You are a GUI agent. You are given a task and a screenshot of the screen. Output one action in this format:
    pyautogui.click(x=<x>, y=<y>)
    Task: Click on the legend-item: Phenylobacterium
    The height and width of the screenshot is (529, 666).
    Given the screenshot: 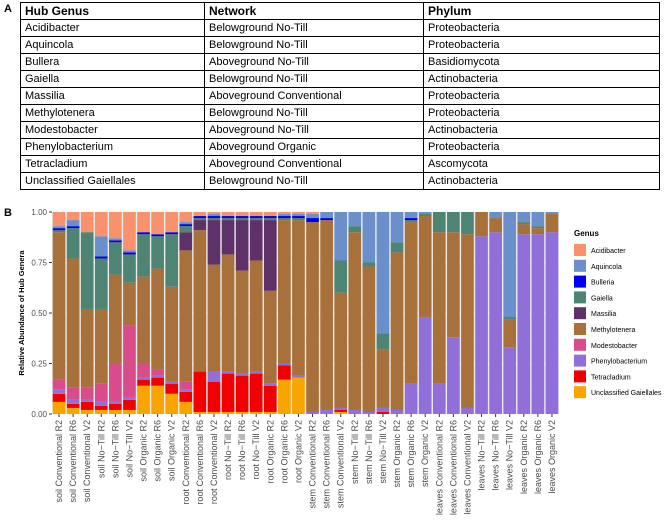 What is the action you would take?
    pyautogui.click(x=610, y=360)
    